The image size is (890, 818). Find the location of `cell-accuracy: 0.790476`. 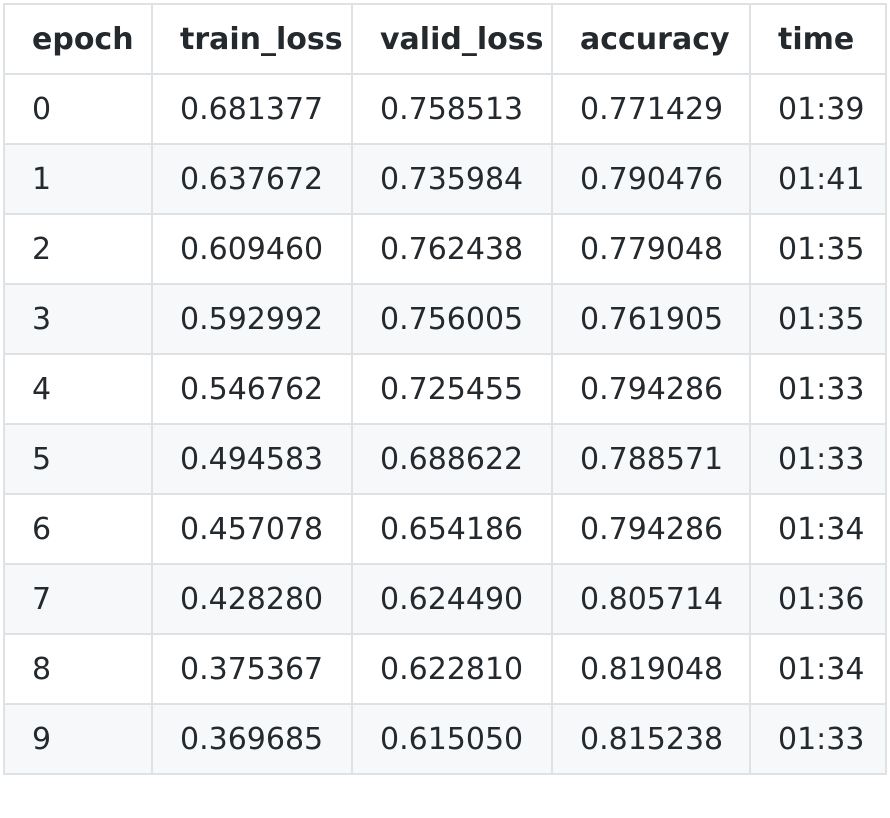

cell-accuracy: 0.790476 is located at coordinates (651, 179).